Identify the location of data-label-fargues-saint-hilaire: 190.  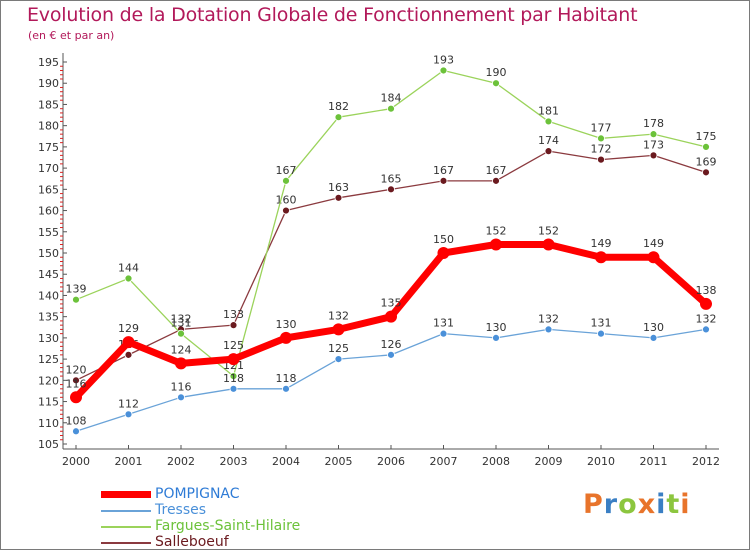
(496, 72).